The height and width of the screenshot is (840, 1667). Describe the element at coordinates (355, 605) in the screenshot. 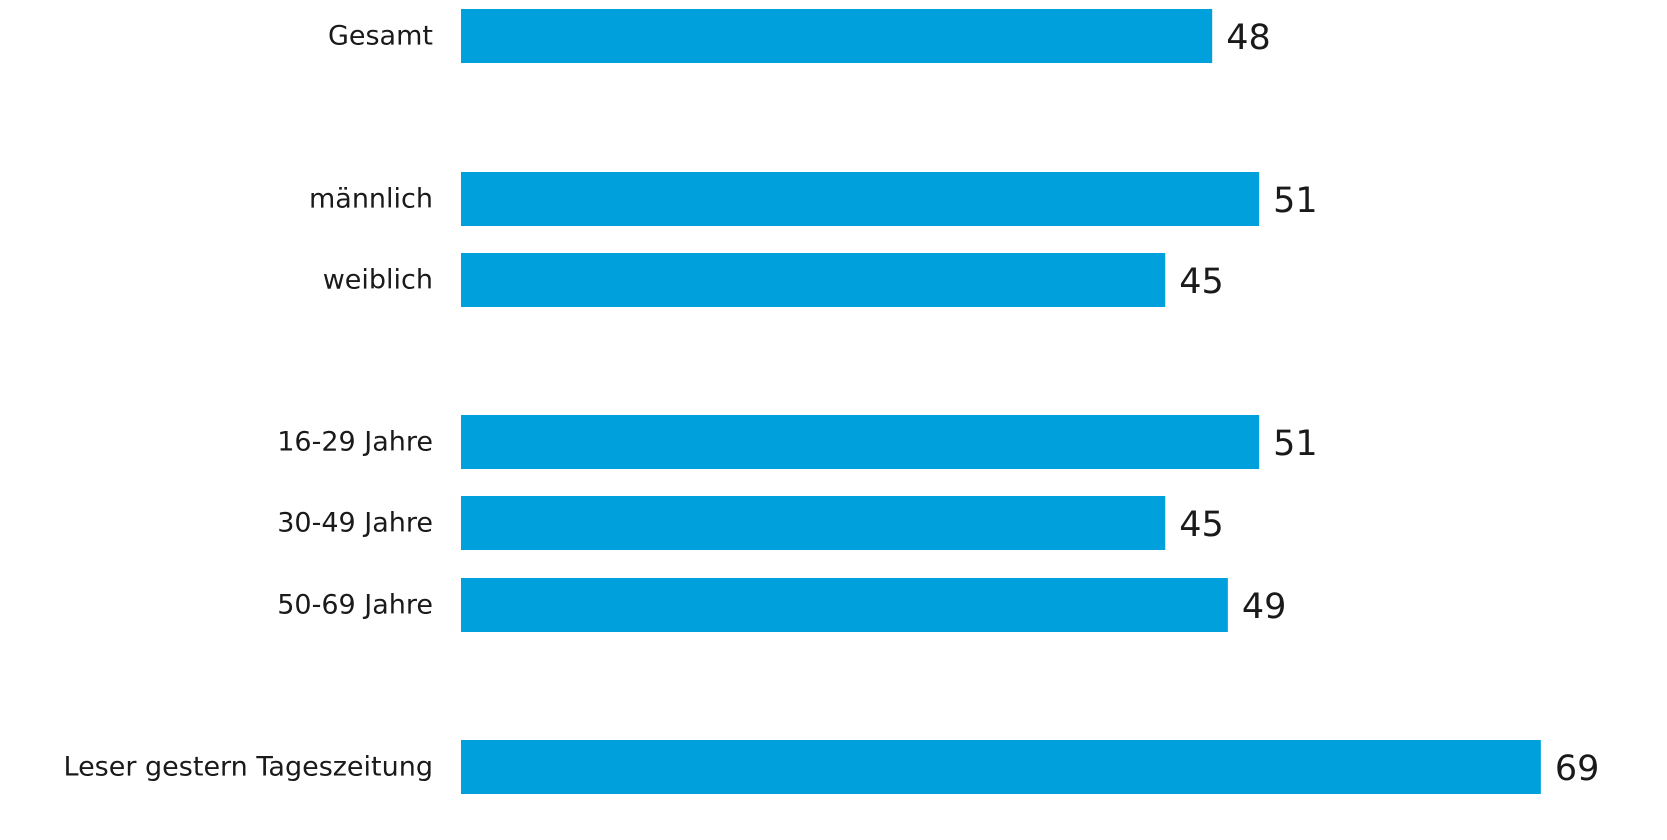

I see `category-label: 50-69 Jahre` at that location.